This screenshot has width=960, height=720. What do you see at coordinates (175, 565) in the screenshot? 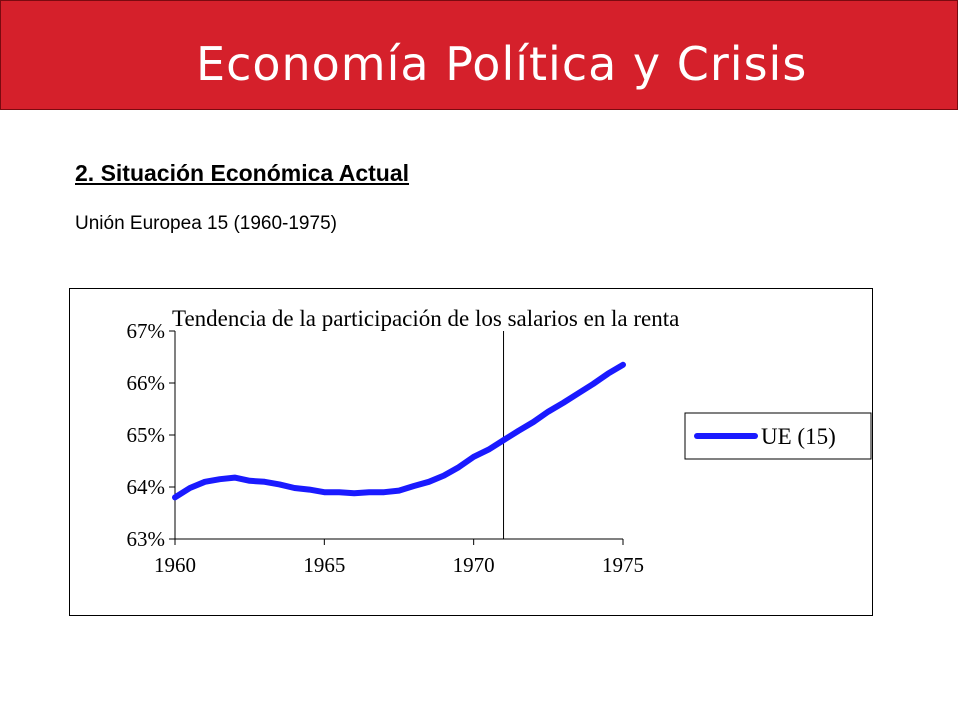
I see `x-tick-label: 1960` at bounding box center [175, 565].